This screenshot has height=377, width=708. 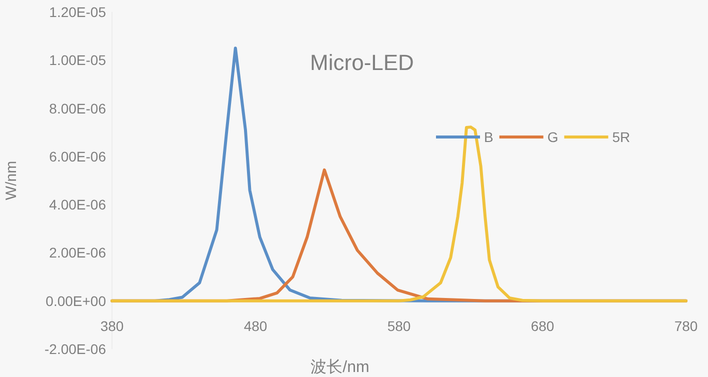 I want to click on y-tick-label: 0.00E+00, so click(x=76, y=300).